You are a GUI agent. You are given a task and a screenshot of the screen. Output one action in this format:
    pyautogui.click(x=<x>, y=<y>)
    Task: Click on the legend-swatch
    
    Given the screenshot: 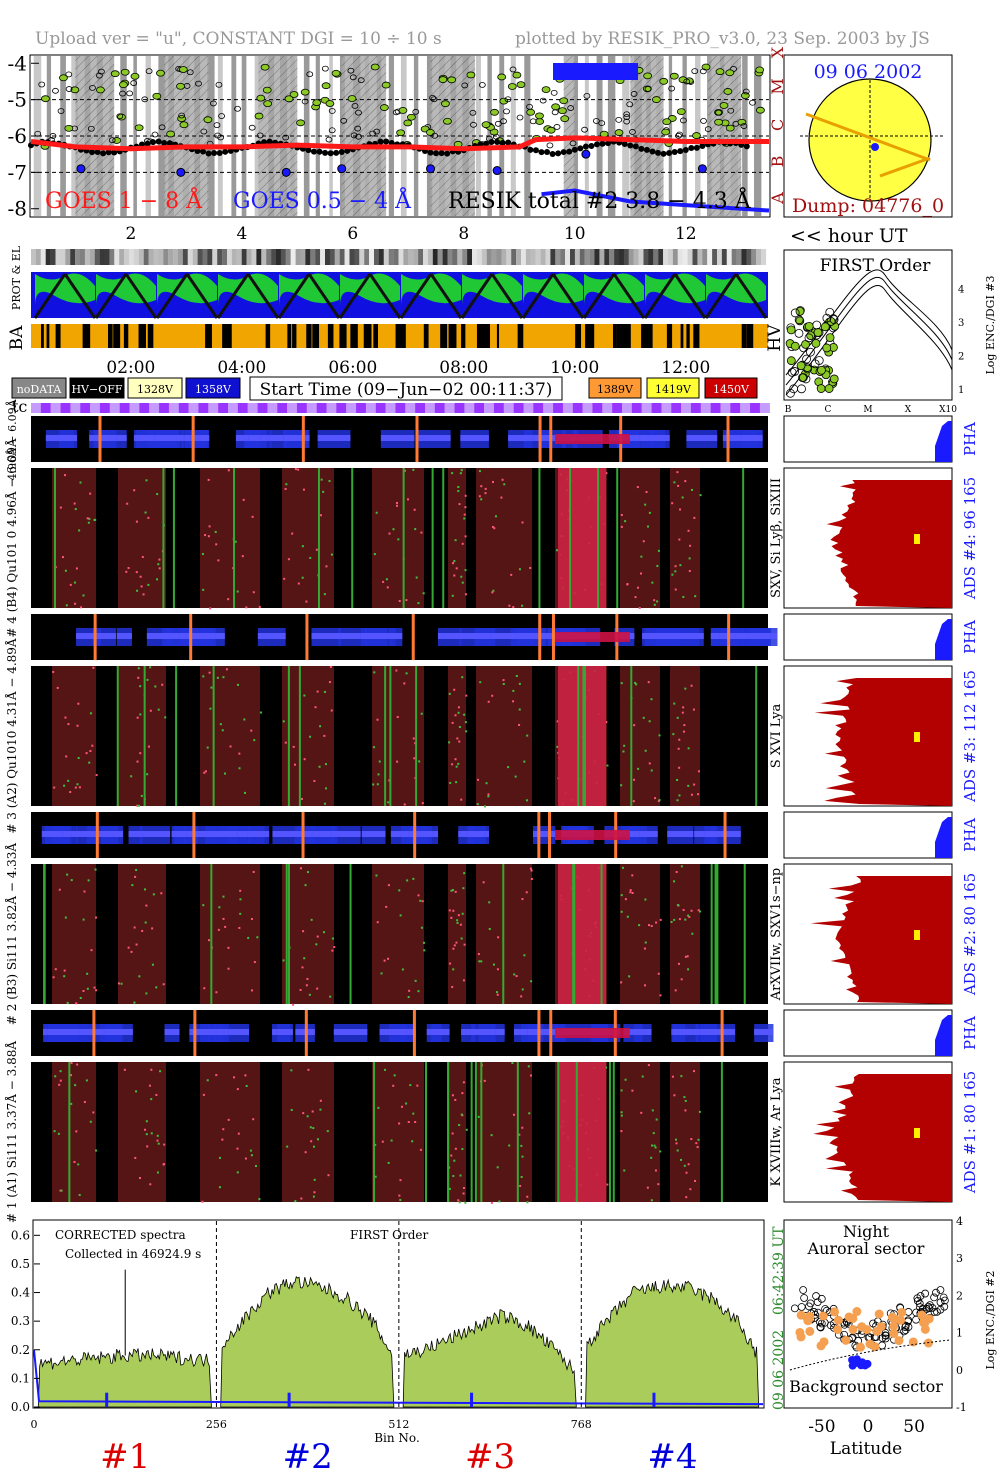 What is the action you would take?
    pyautogui.click(x=213, y=388)
    